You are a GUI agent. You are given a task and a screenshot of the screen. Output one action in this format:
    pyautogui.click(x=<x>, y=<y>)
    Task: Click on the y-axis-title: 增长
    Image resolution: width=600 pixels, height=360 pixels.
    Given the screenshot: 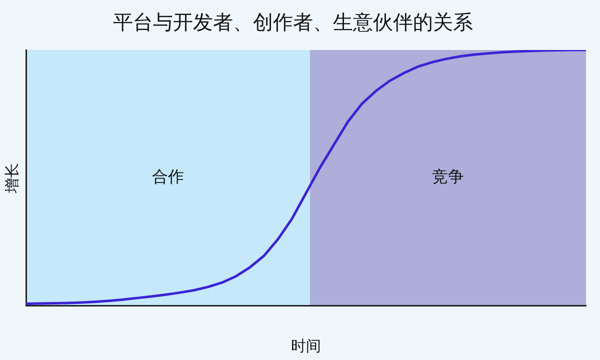 What is the action you would take?
    pyautogui.click(x=11, y=178)
    